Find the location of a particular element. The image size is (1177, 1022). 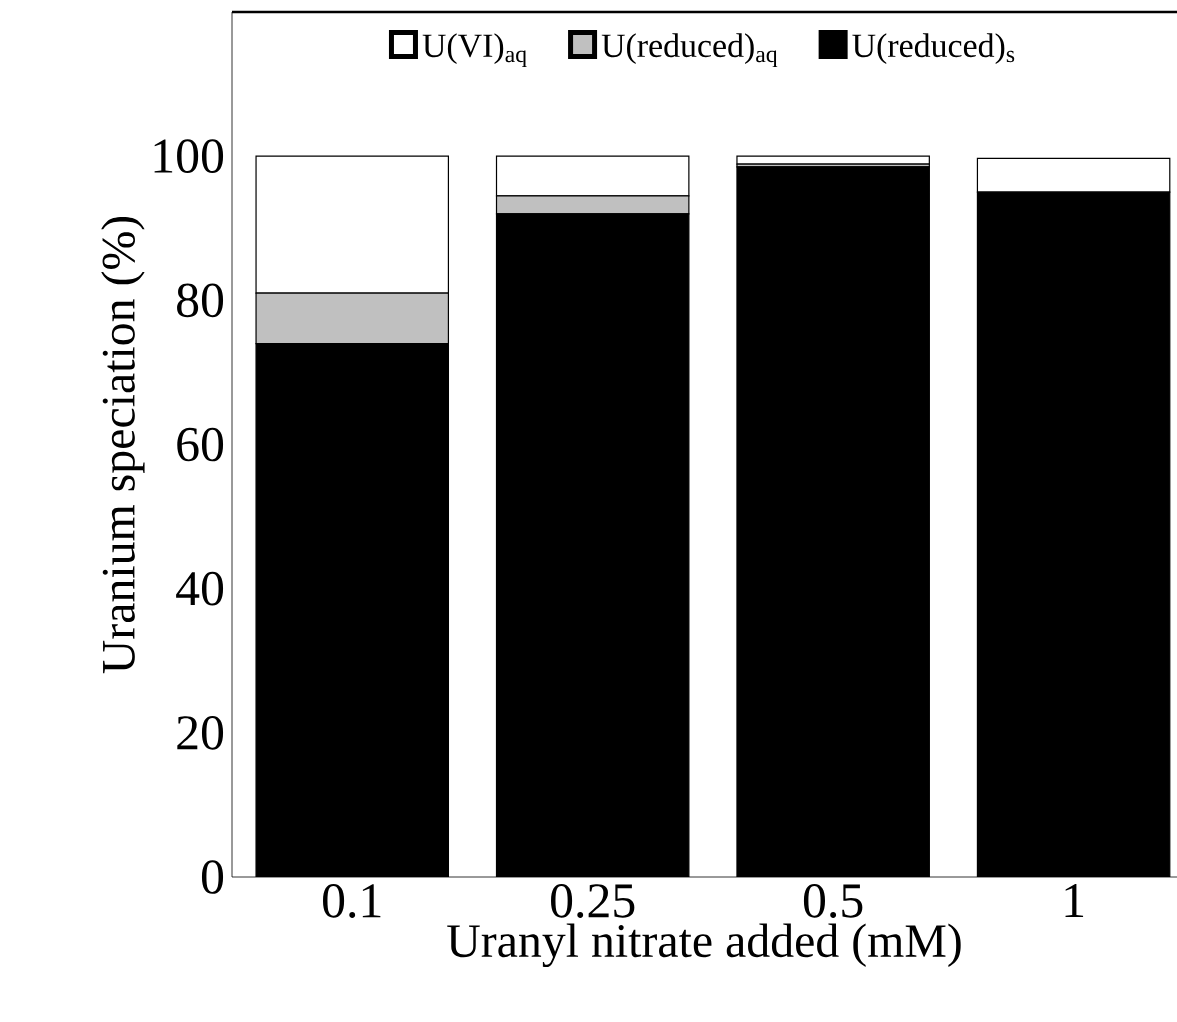

y-tick-label: 60 is located at coordinates (200, 444).